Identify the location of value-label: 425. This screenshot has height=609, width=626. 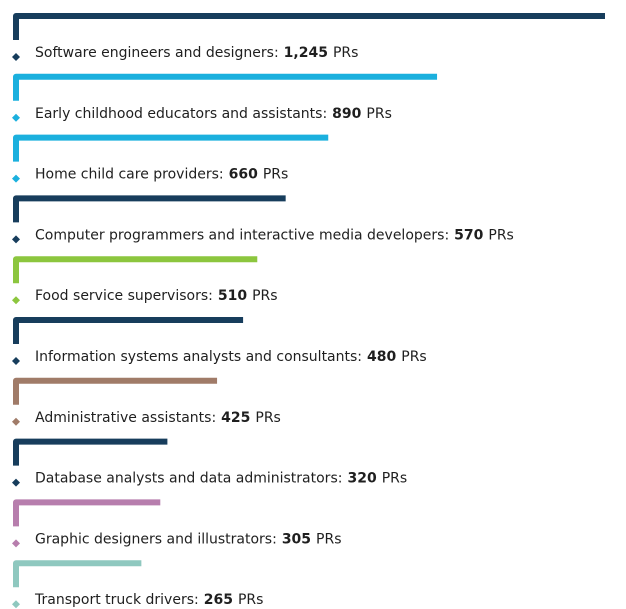
(235, 418).